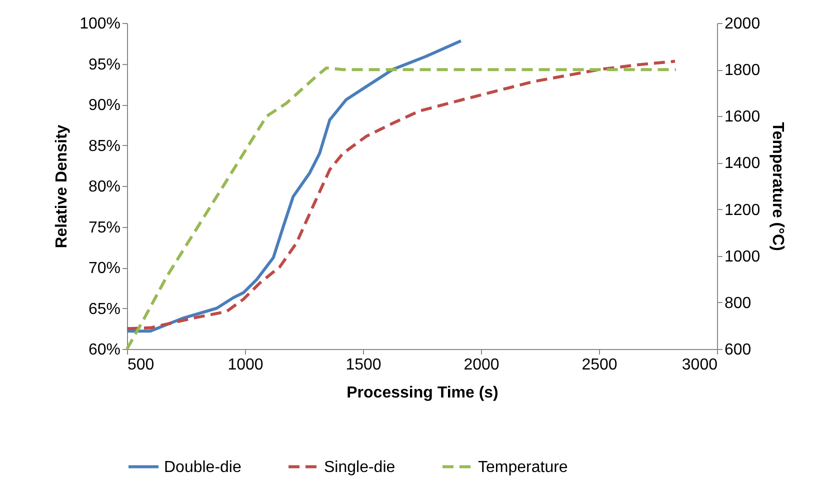 Image resolution: width=832 pixels, height=502 pixels. What do you see at coordinates (104, 65) in the screenshot?
I see `y-tick-label: 95%` at bounding box center [104, 65].